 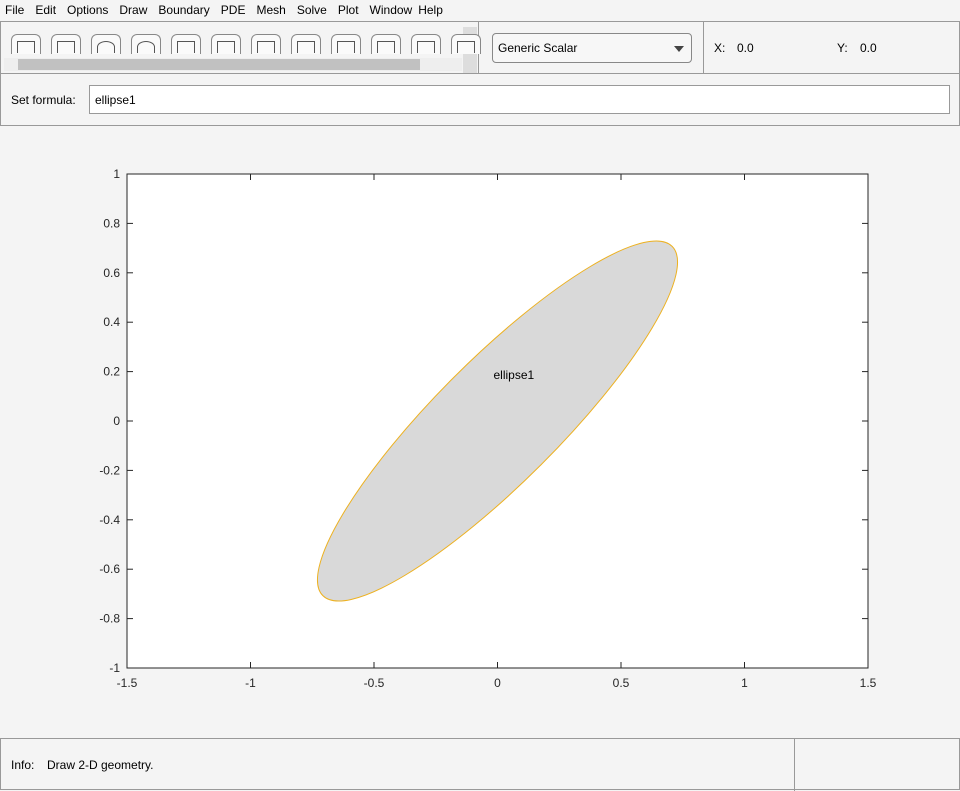 What do you see at coordinates (114, 668) in the screenshot?
I see `y-tick-label: -1` at bounding box center [114, 668].